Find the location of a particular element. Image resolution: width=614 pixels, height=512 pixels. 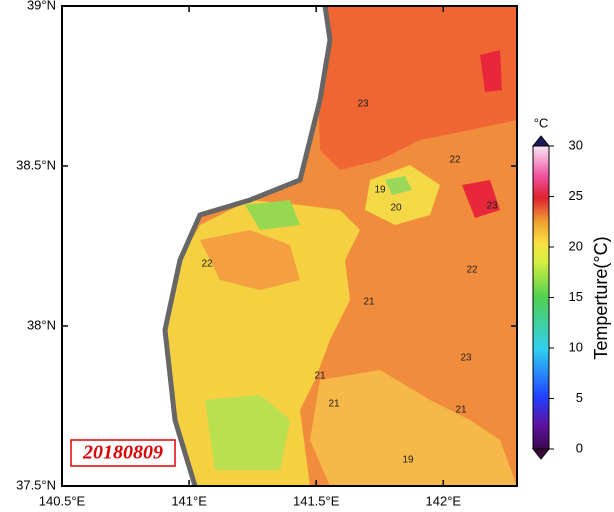

x-tick-label: 141°E is located at coordinates (189, 500).